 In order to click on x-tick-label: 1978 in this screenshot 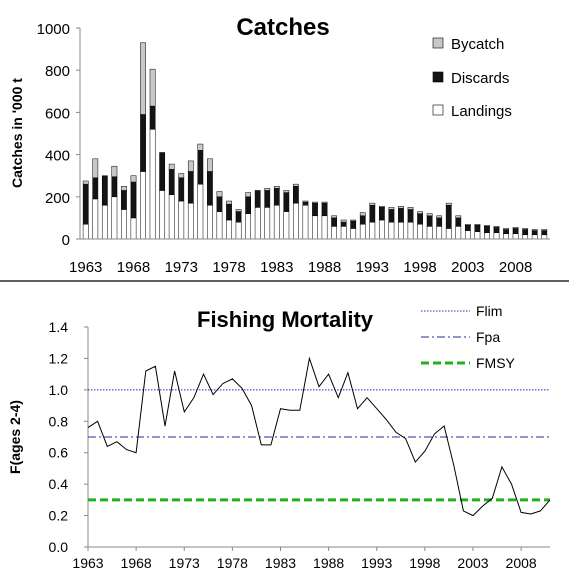, I will do `click(232, 563)`.